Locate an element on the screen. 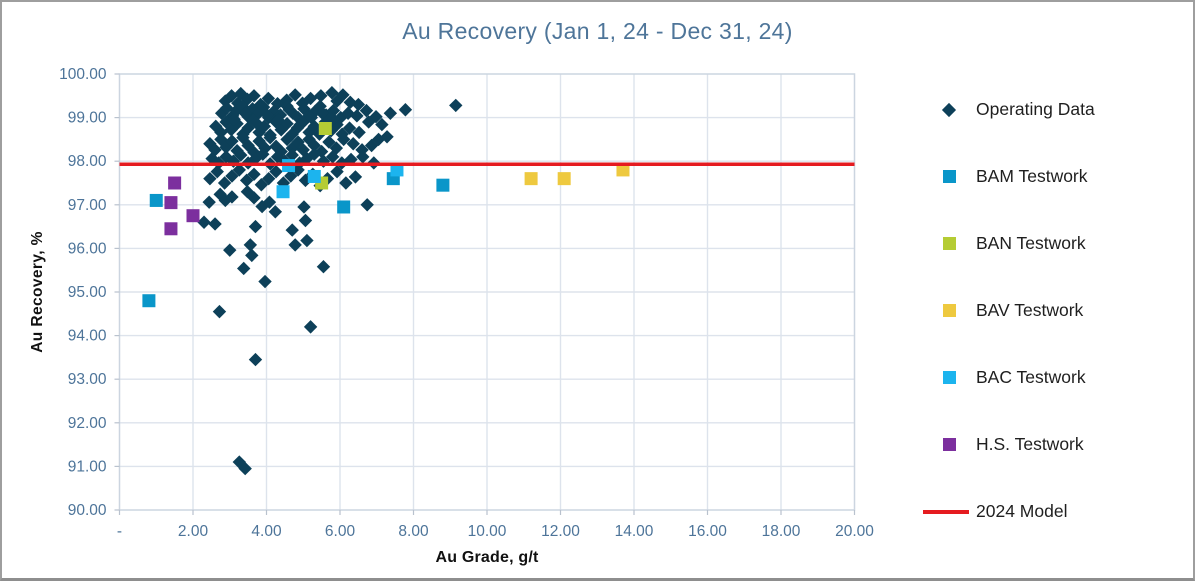 The image size is (1195, 581). legend-label: BAC Testwork is located at coordinates (1031, 377).